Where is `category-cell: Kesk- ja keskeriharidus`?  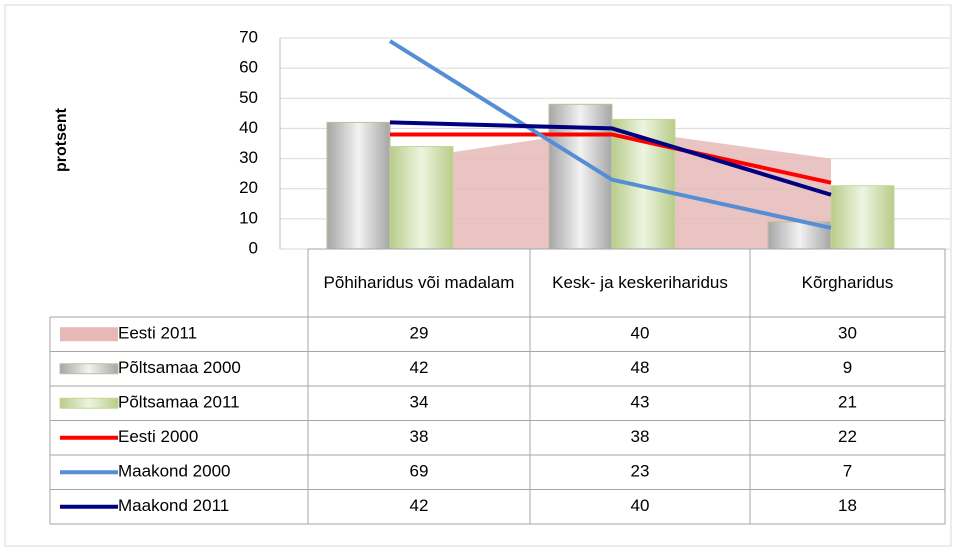
category-cell: Kesk- ja keskeriharidus is located at coordinates (640, 282).